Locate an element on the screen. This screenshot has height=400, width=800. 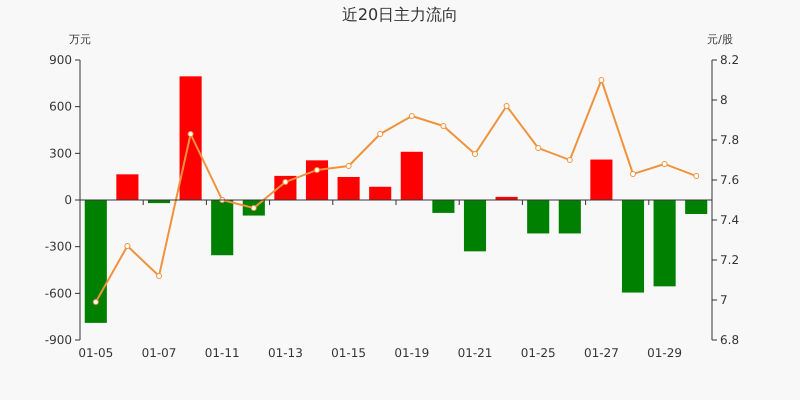
x-tick-label: 01-07 is located at coordinates (159, 353).